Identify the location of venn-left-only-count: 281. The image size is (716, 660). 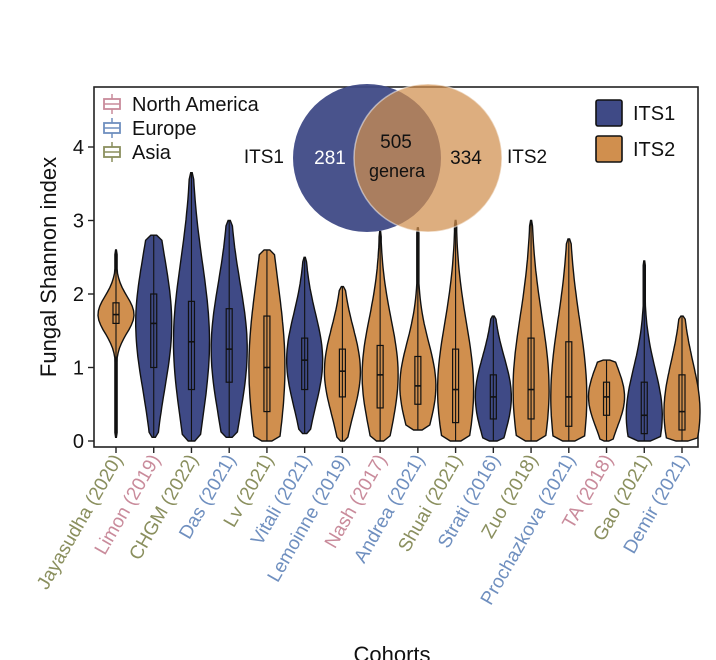
(330, 158).